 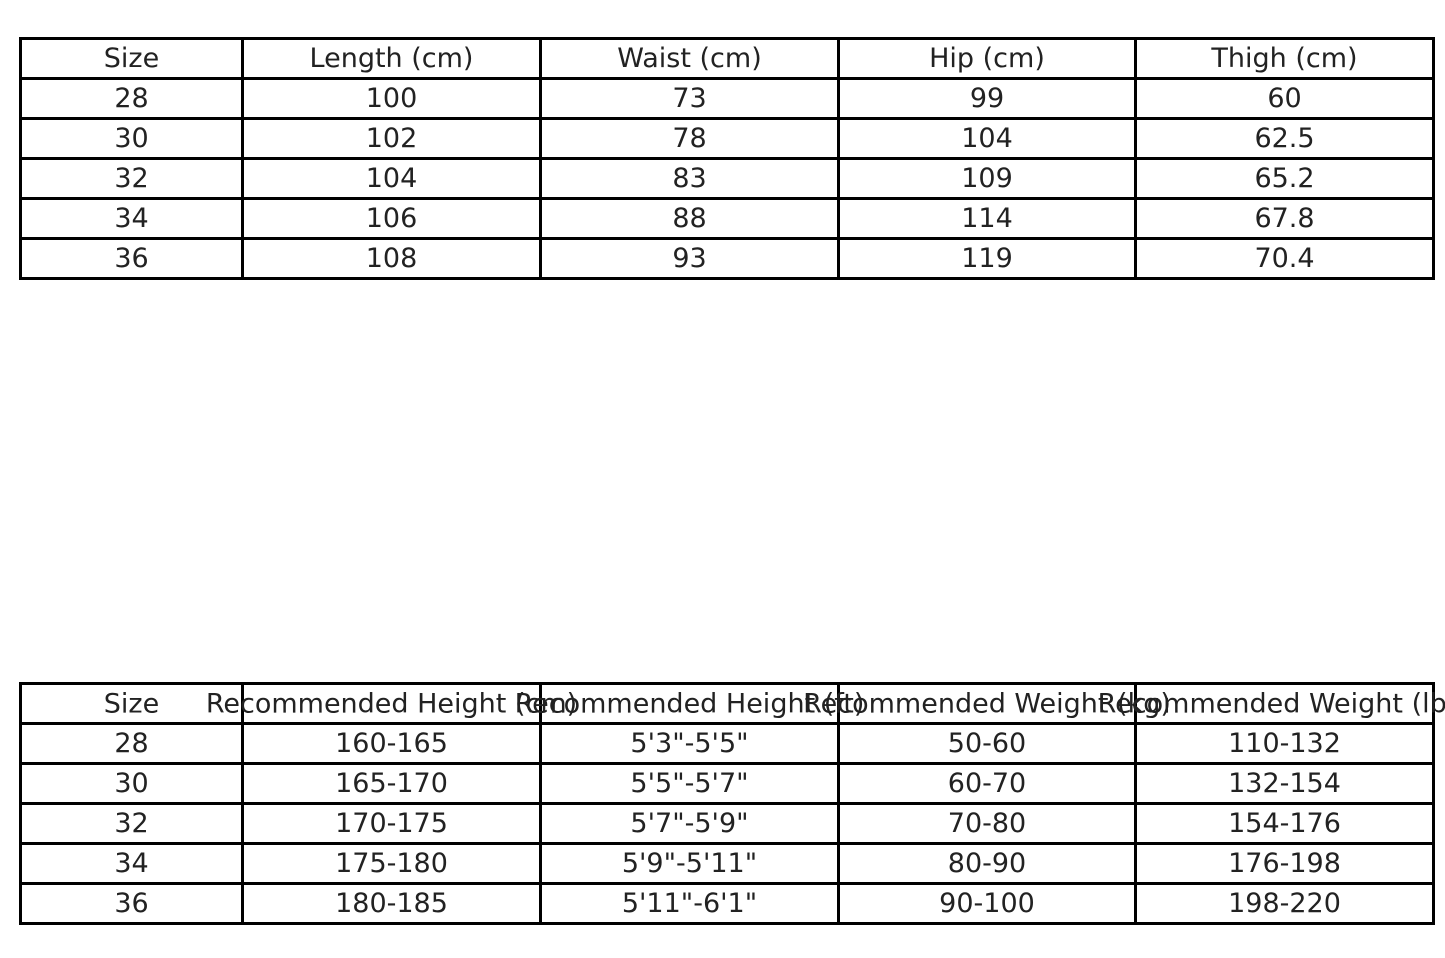 I want to click on column-header-height-ft: Recommended Height (ft), so click(x=689, y=703).